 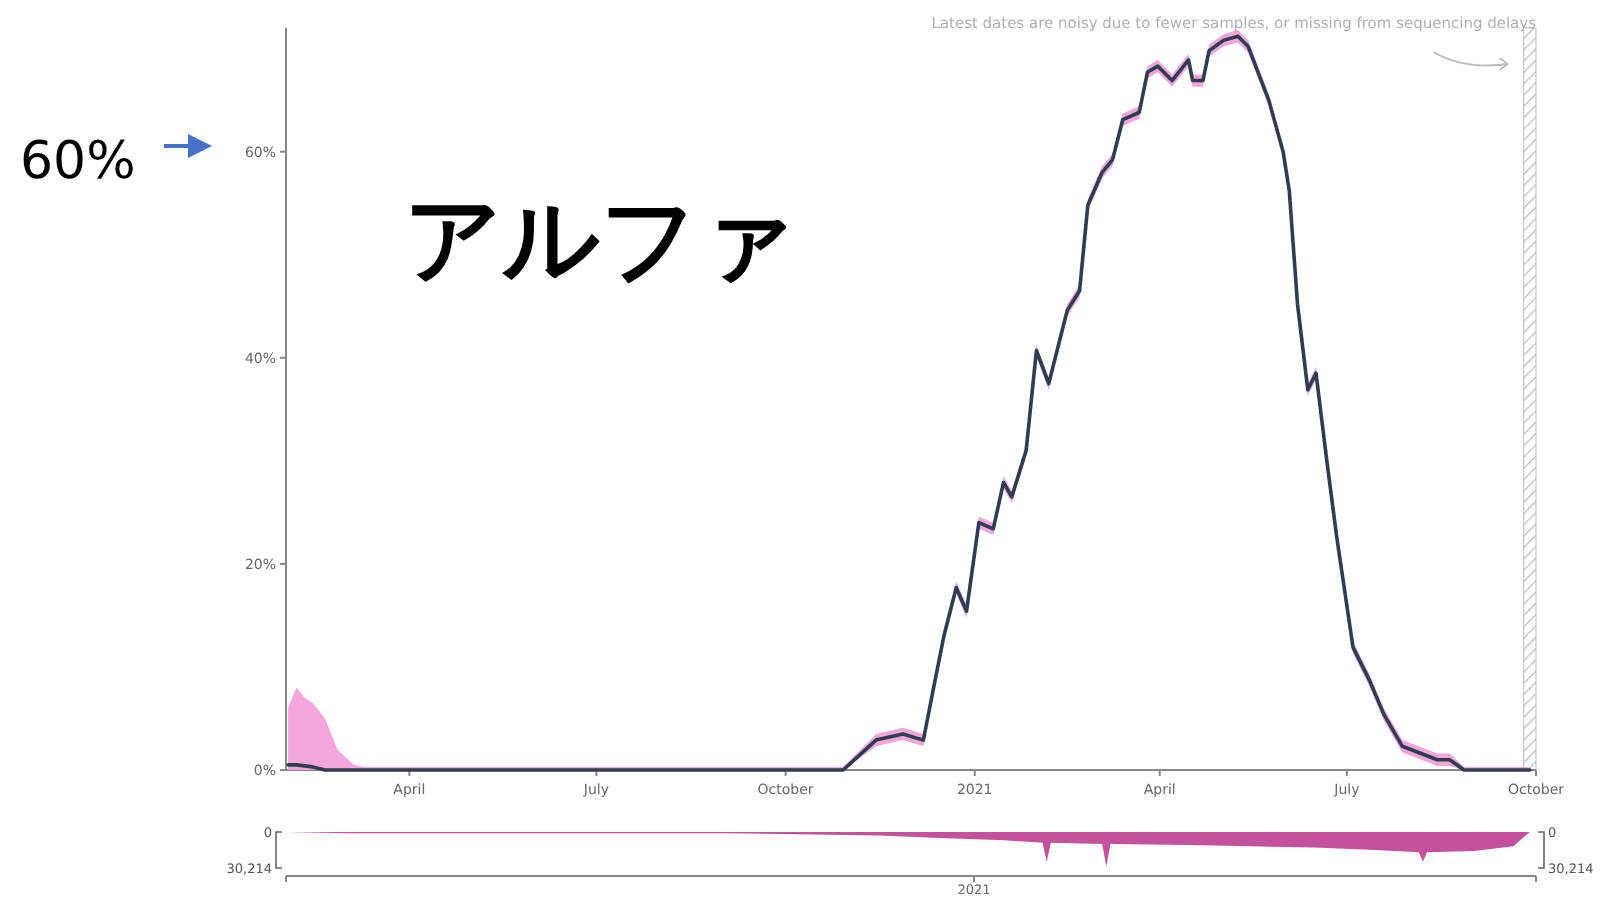 I want to click on text: 60%, so click(x=78, y=162).